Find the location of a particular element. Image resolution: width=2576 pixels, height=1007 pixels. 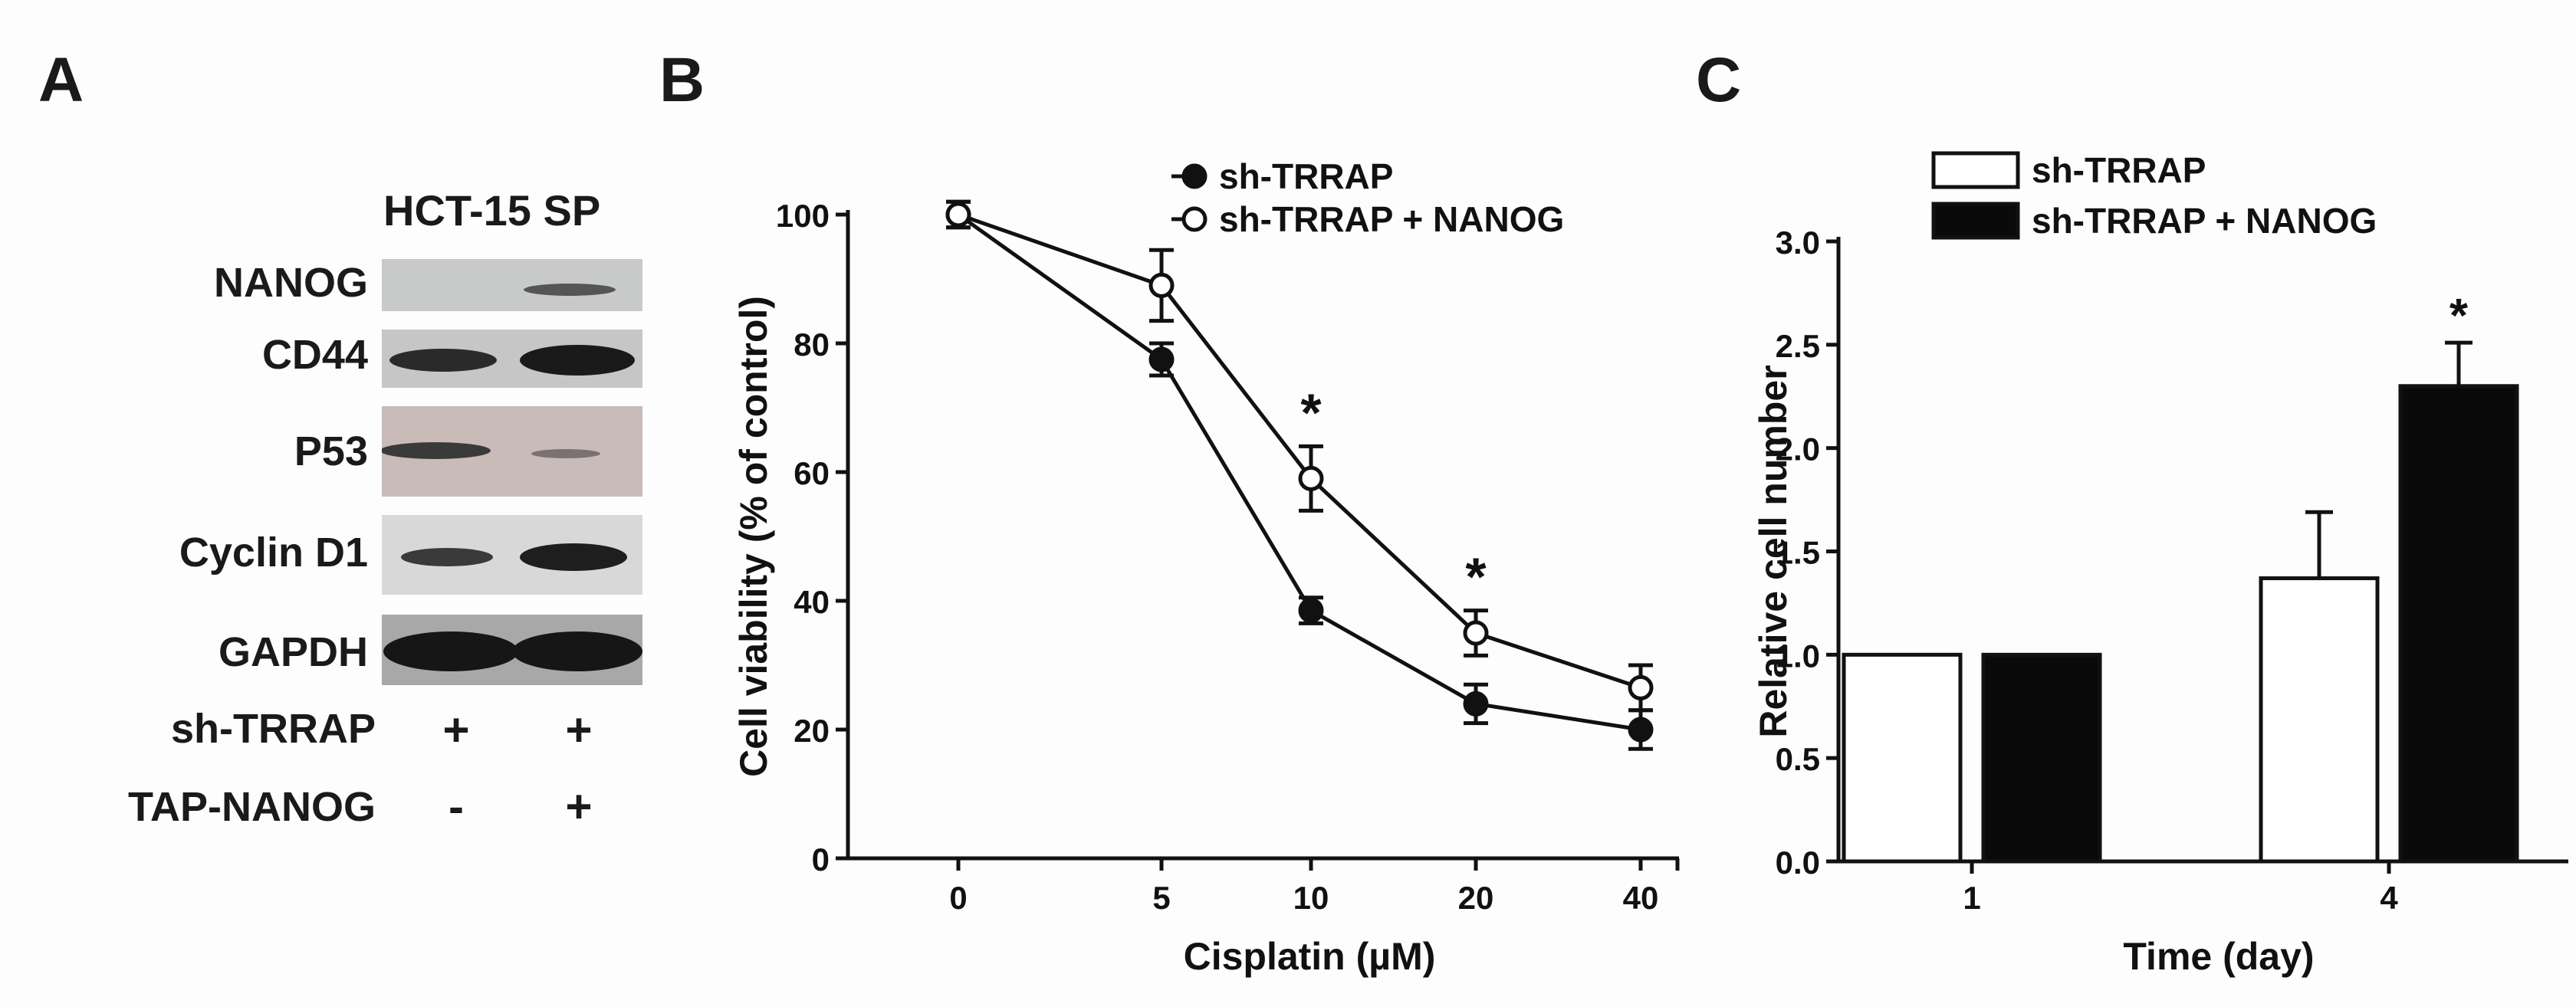

blot-gapdh is located at coordinates (512, 650).